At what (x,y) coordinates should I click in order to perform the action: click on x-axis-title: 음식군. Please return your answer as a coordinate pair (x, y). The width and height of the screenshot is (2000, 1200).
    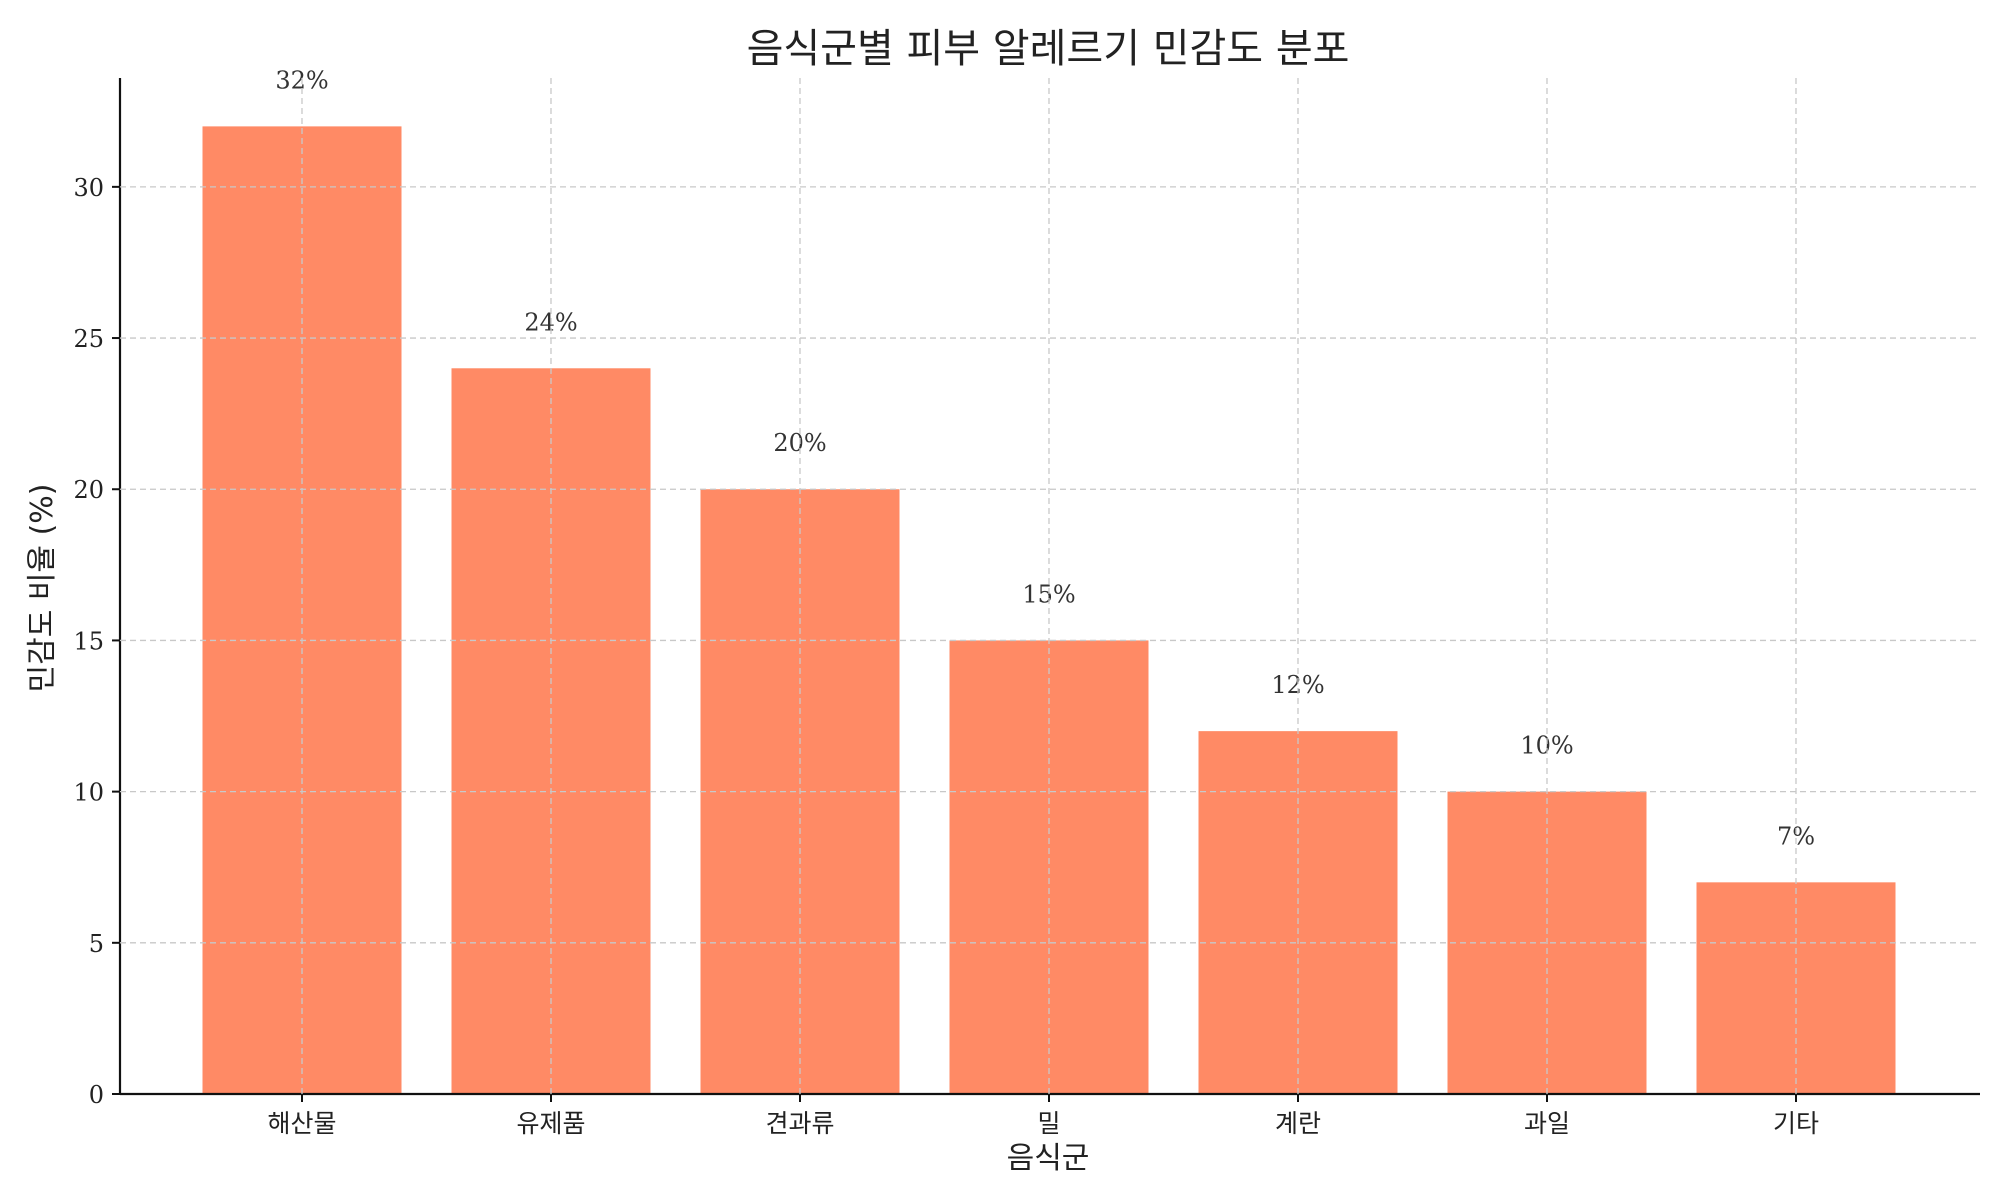
    Looking at the image, I should click on (1048, 1158).